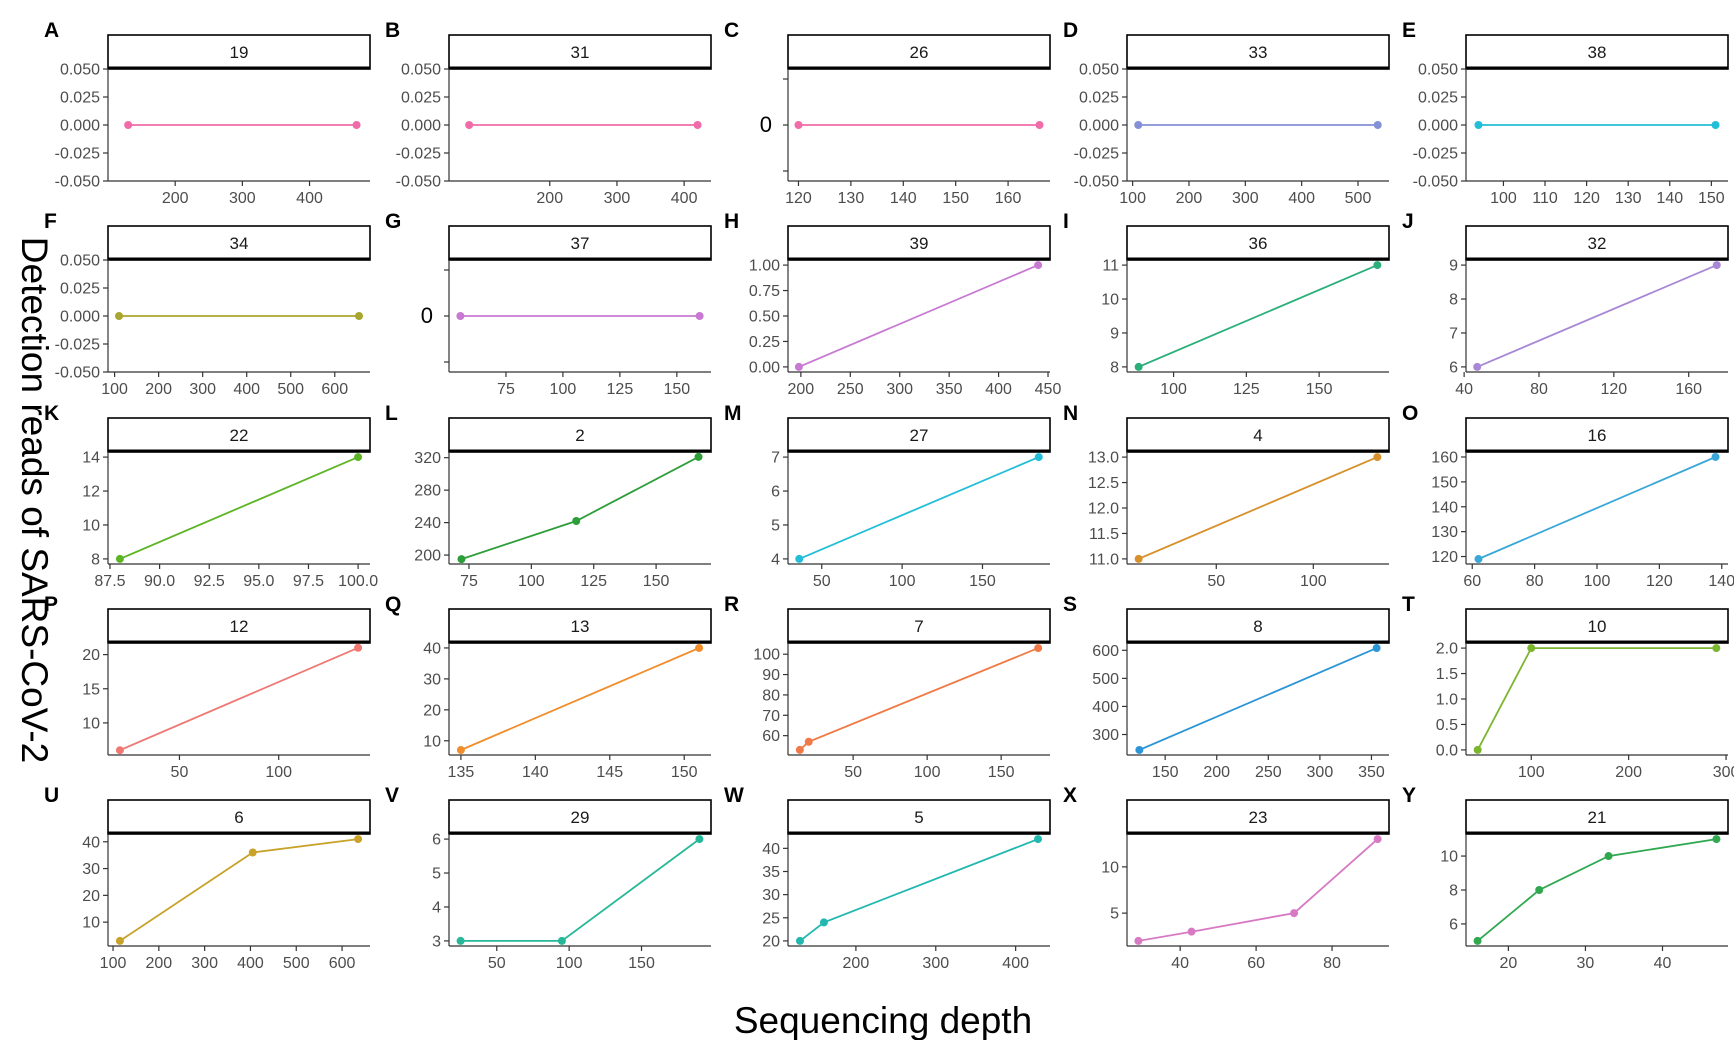  Describe the element at coordinates (919, 626) in the screenshot. I see `strip-r` at that location.